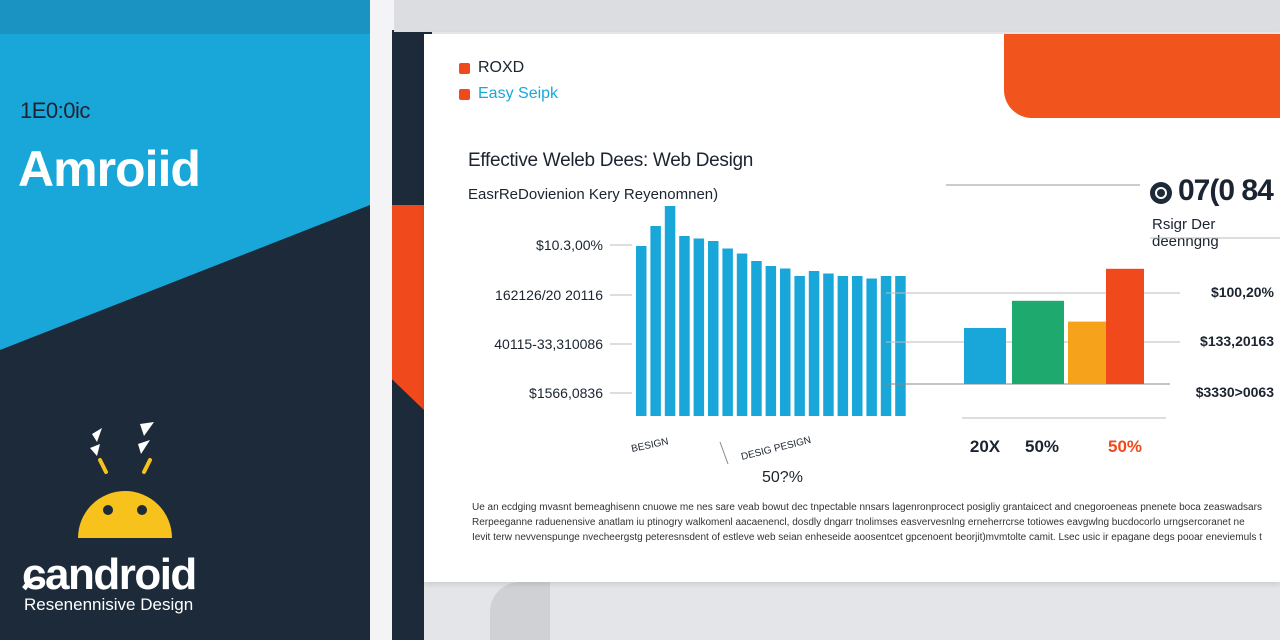  I want to click on brand-wordmark: ɕandroid, so click(109, 574).